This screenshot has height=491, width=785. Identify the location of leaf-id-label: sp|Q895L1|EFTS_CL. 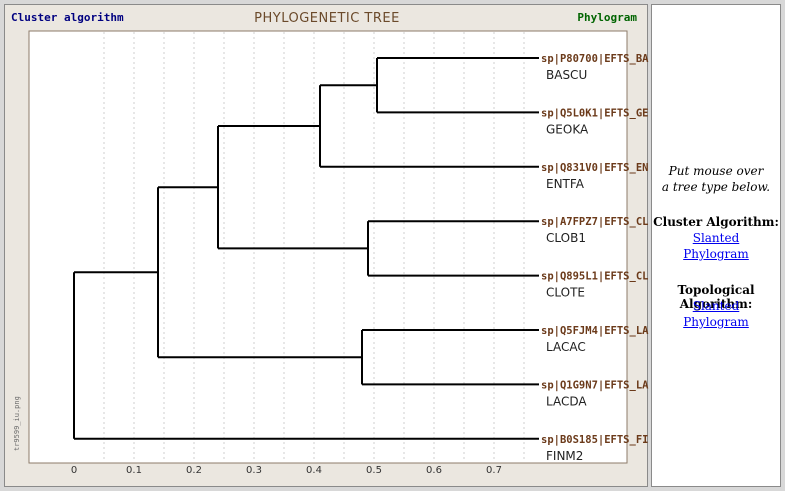
(594, 277).